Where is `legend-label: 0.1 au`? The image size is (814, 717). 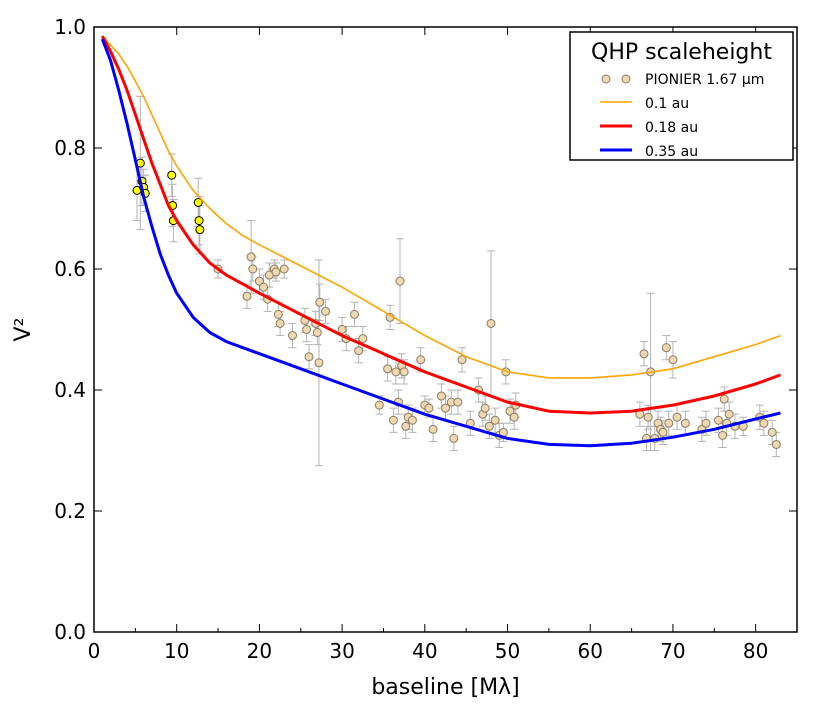
legend-label: 0.1 au is located at coordinates (667, 104).